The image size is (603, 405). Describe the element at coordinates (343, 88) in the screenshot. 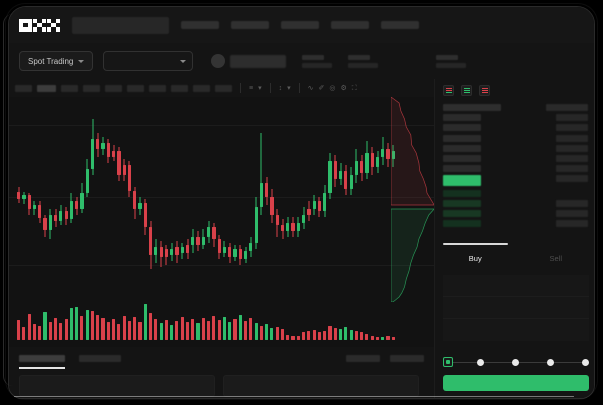

I see `settings-icon: ⚙` at that location.